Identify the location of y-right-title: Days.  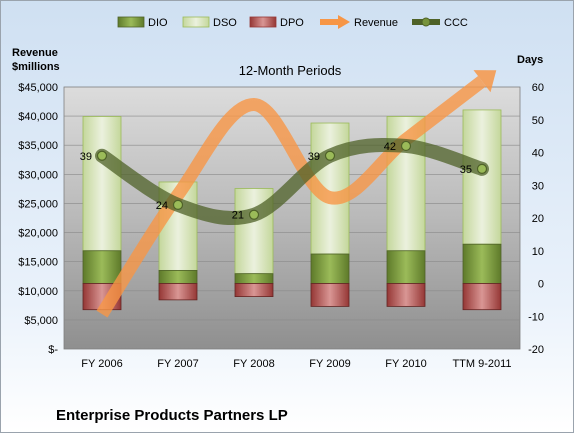
(530, 60).